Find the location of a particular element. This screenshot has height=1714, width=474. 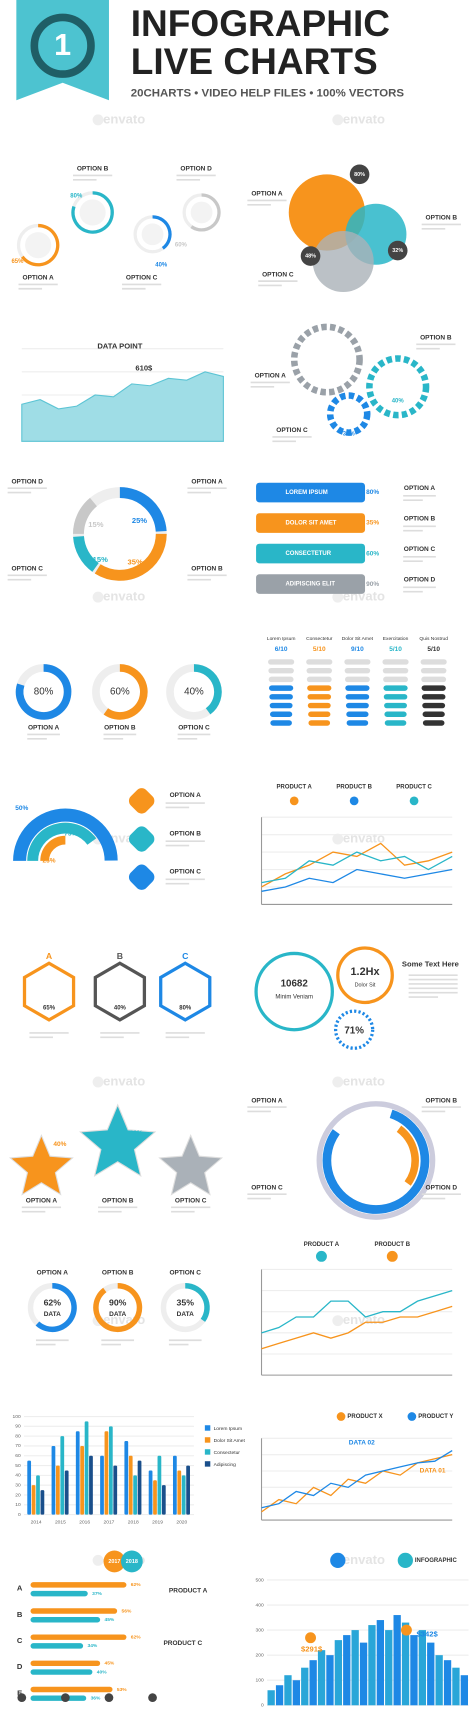

label: 48% is located at coordinates (310, 257).